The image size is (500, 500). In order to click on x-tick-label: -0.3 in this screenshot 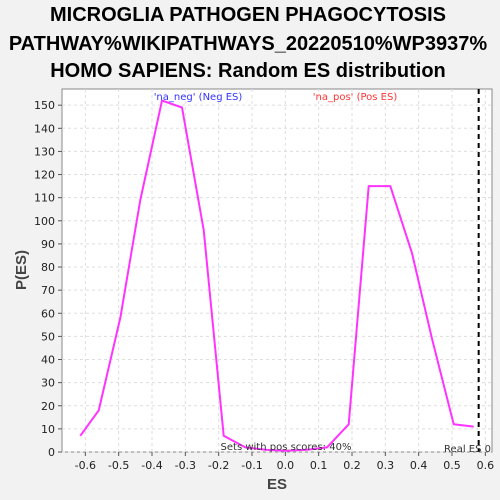, I will do `click(185, 465)`.